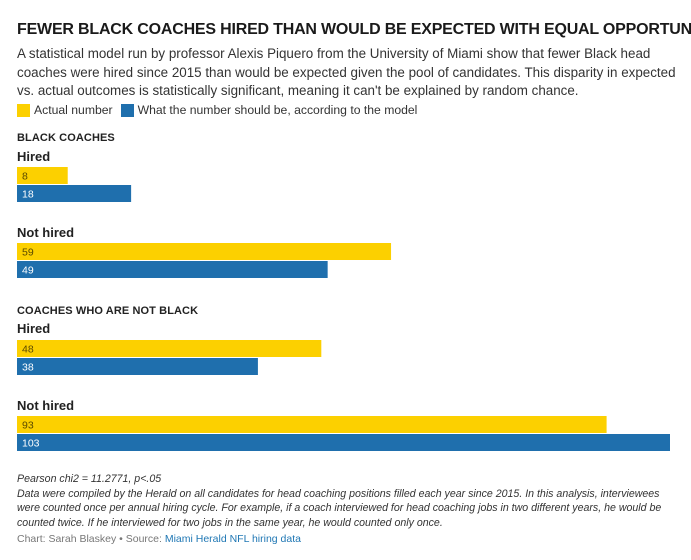  I want to click on category-label-black-hired: Hired, so click(34, 156).